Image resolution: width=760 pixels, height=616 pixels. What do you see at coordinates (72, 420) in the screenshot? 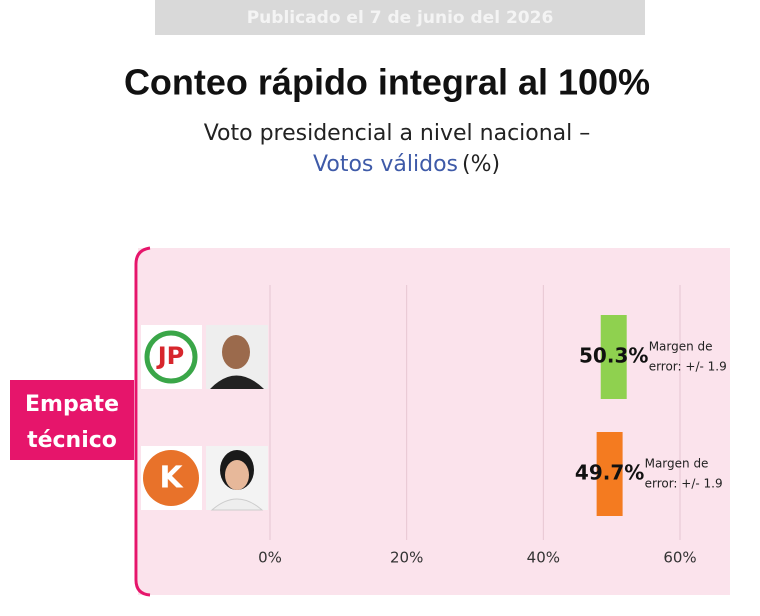
I see `annotation-box` at bounding box center [72, 420].